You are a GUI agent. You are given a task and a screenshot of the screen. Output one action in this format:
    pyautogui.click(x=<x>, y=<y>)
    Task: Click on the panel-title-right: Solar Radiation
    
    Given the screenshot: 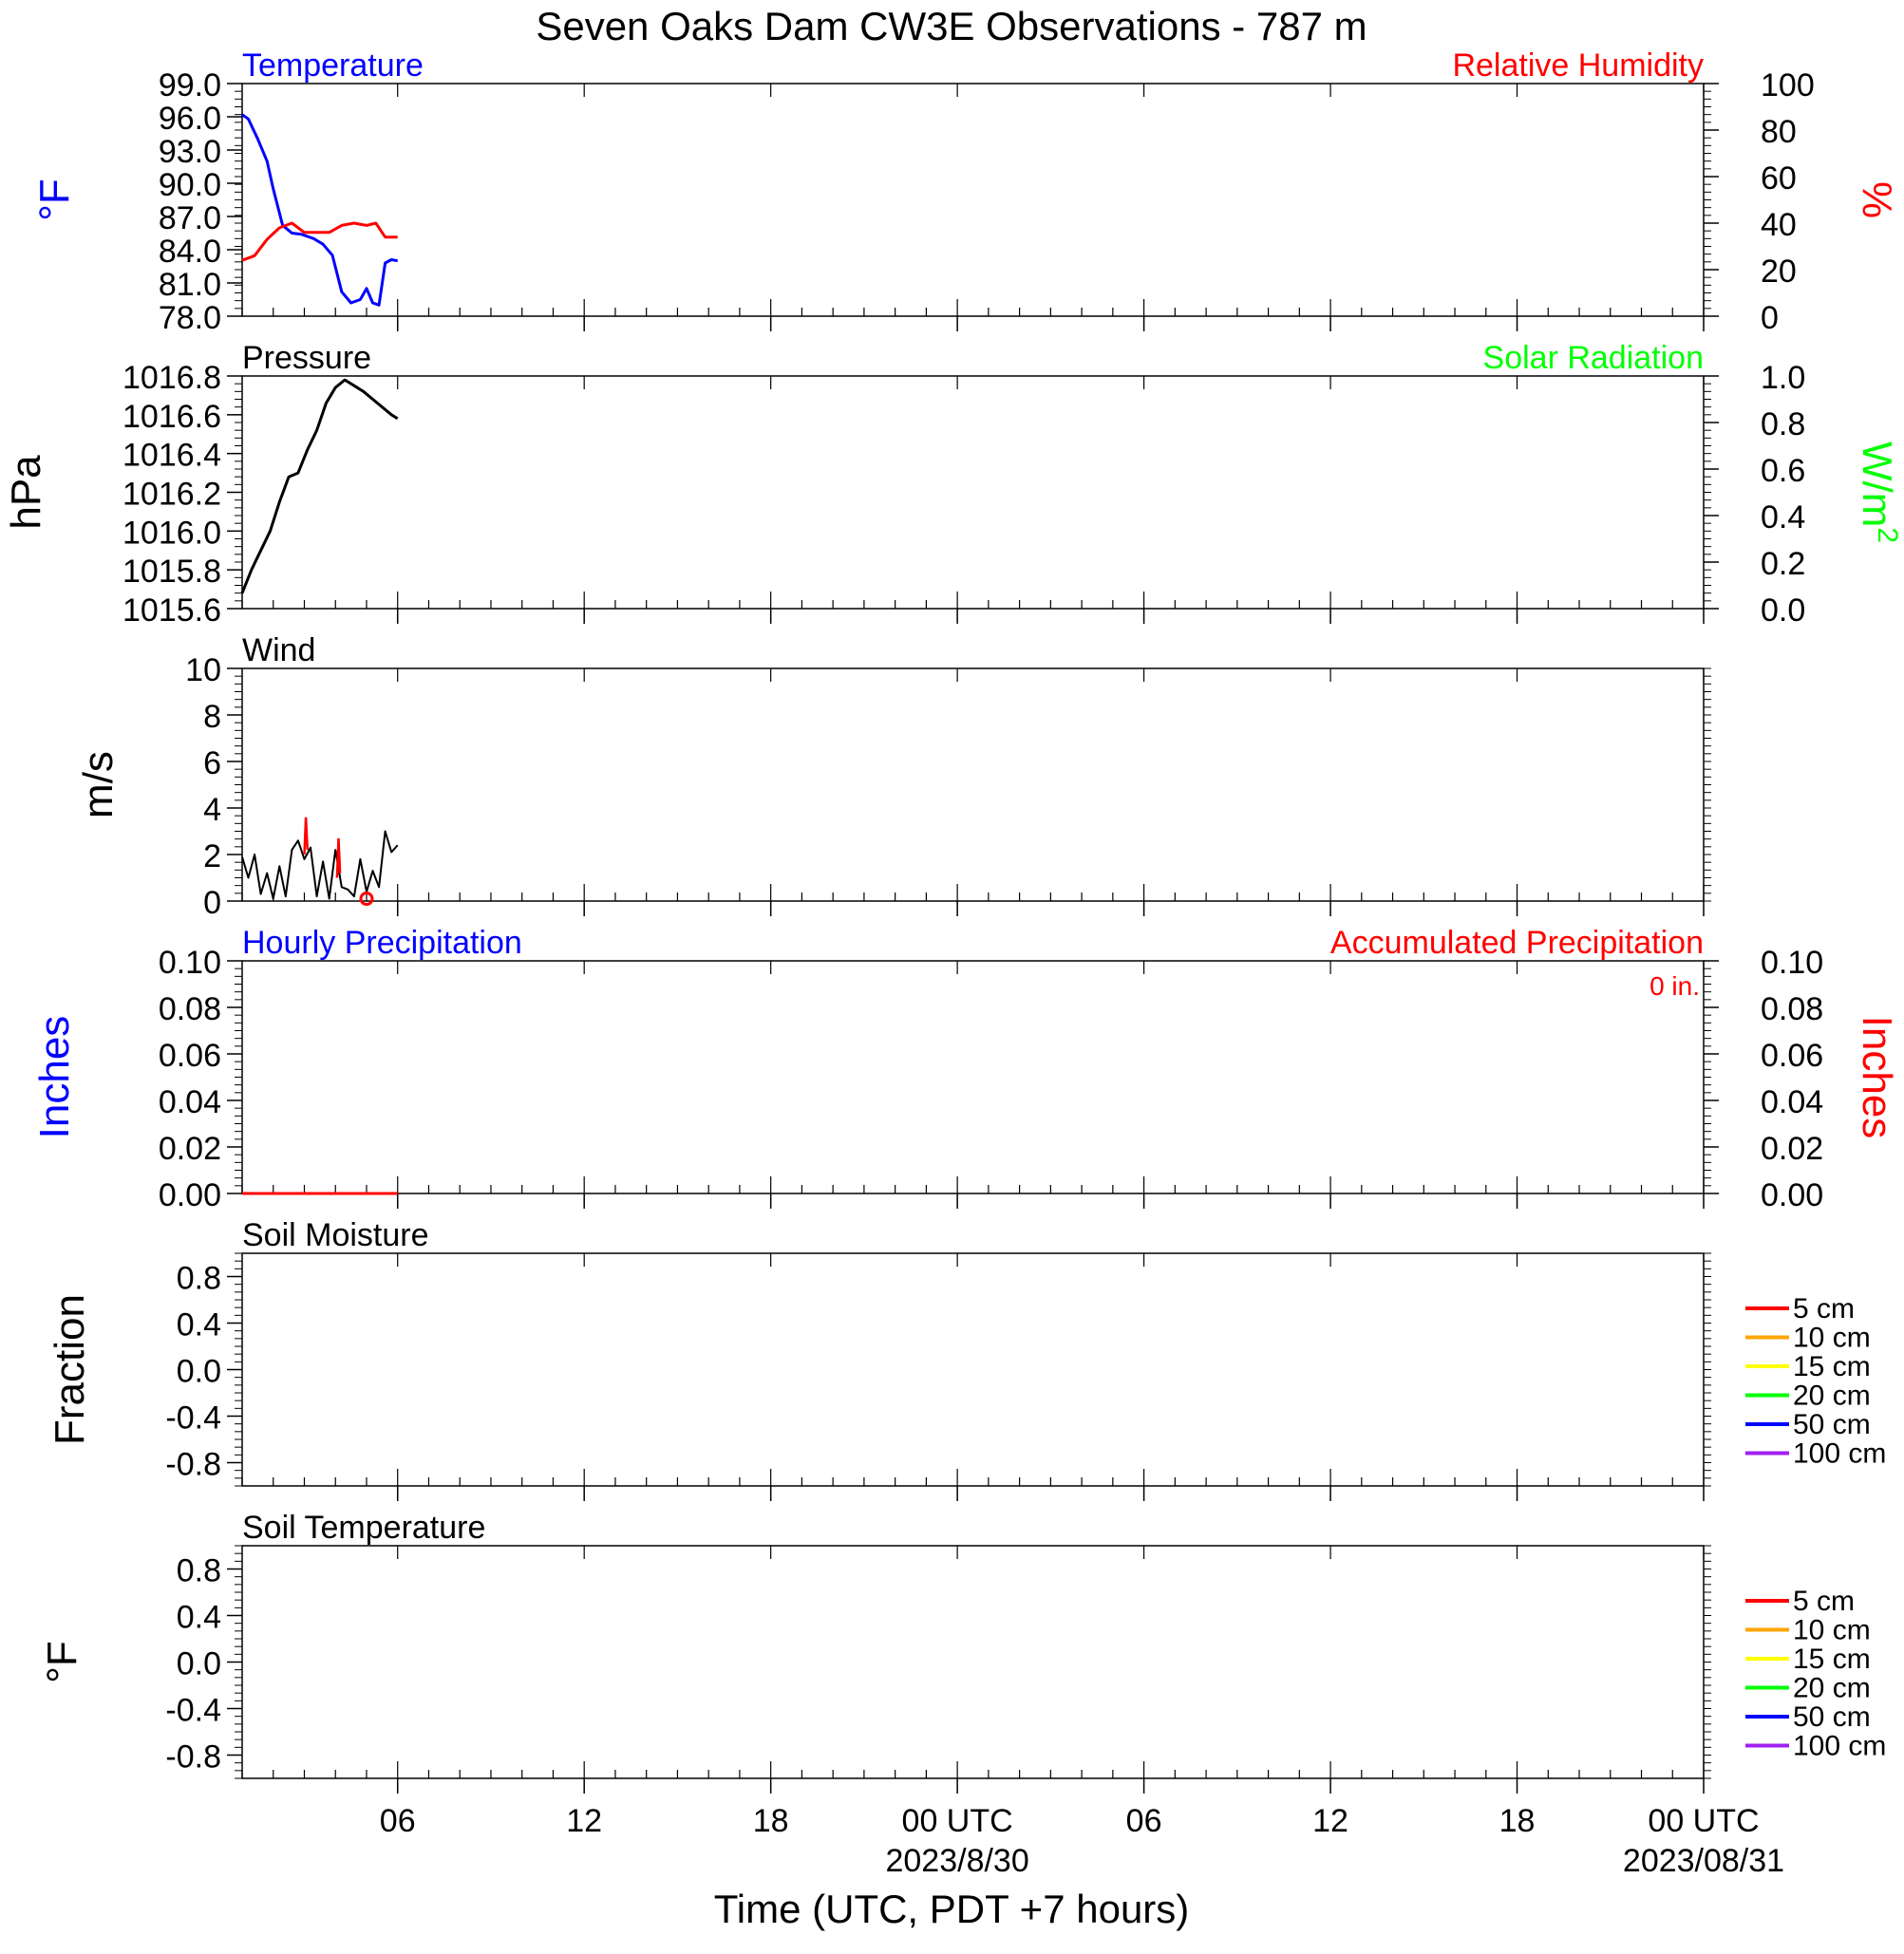 What is the action you would take?
    pyautogui.click(x=1594, y=358)
    